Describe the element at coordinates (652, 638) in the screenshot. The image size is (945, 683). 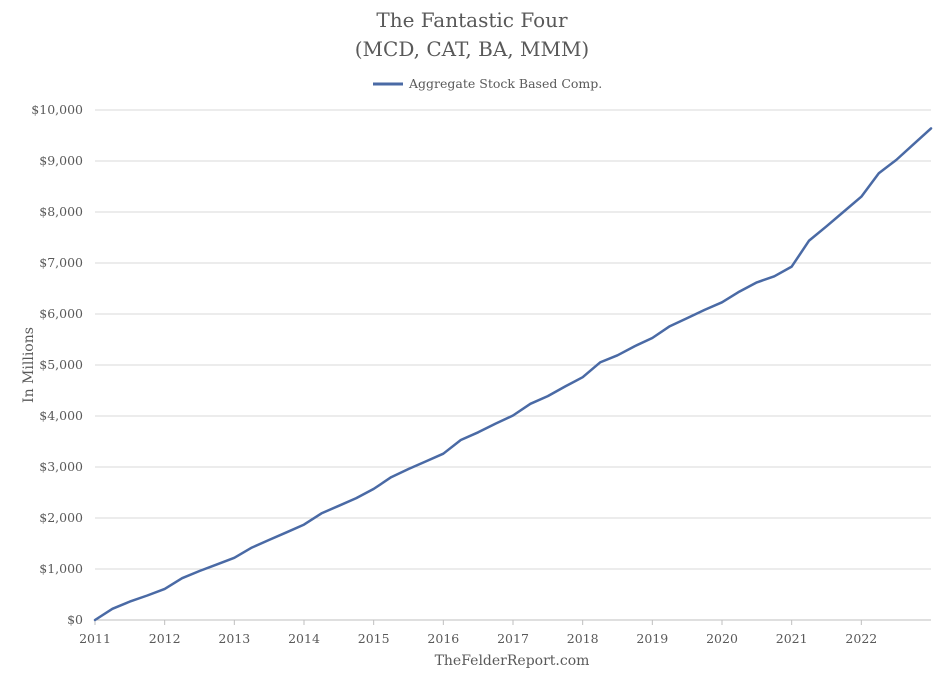
I see `x-tick-label: 2019` at that location.